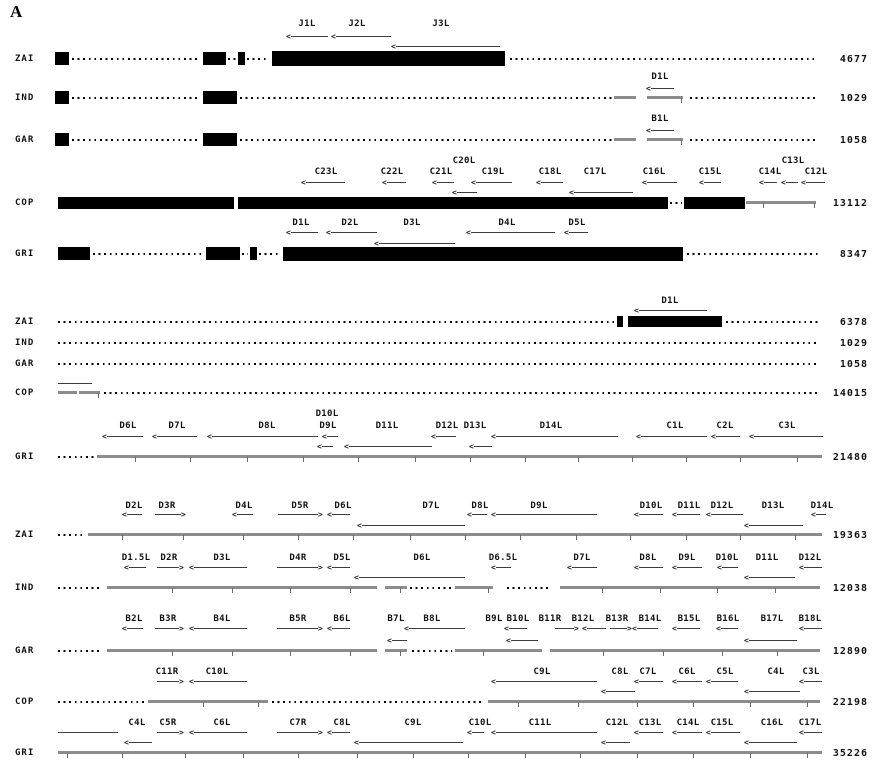  Describe the element at coordinates (787, 426) in the screenshot. I see `gene-label: C3L` at that location.